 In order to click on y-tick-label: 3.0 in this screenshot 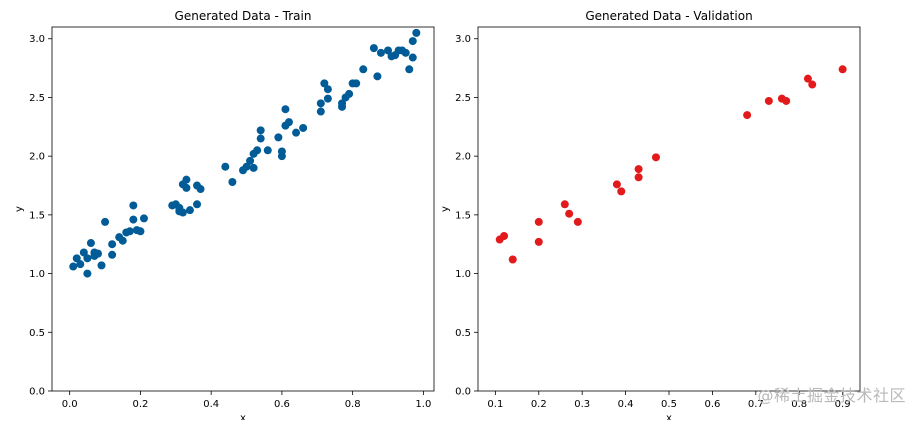, I will do `click(37, 39)`.